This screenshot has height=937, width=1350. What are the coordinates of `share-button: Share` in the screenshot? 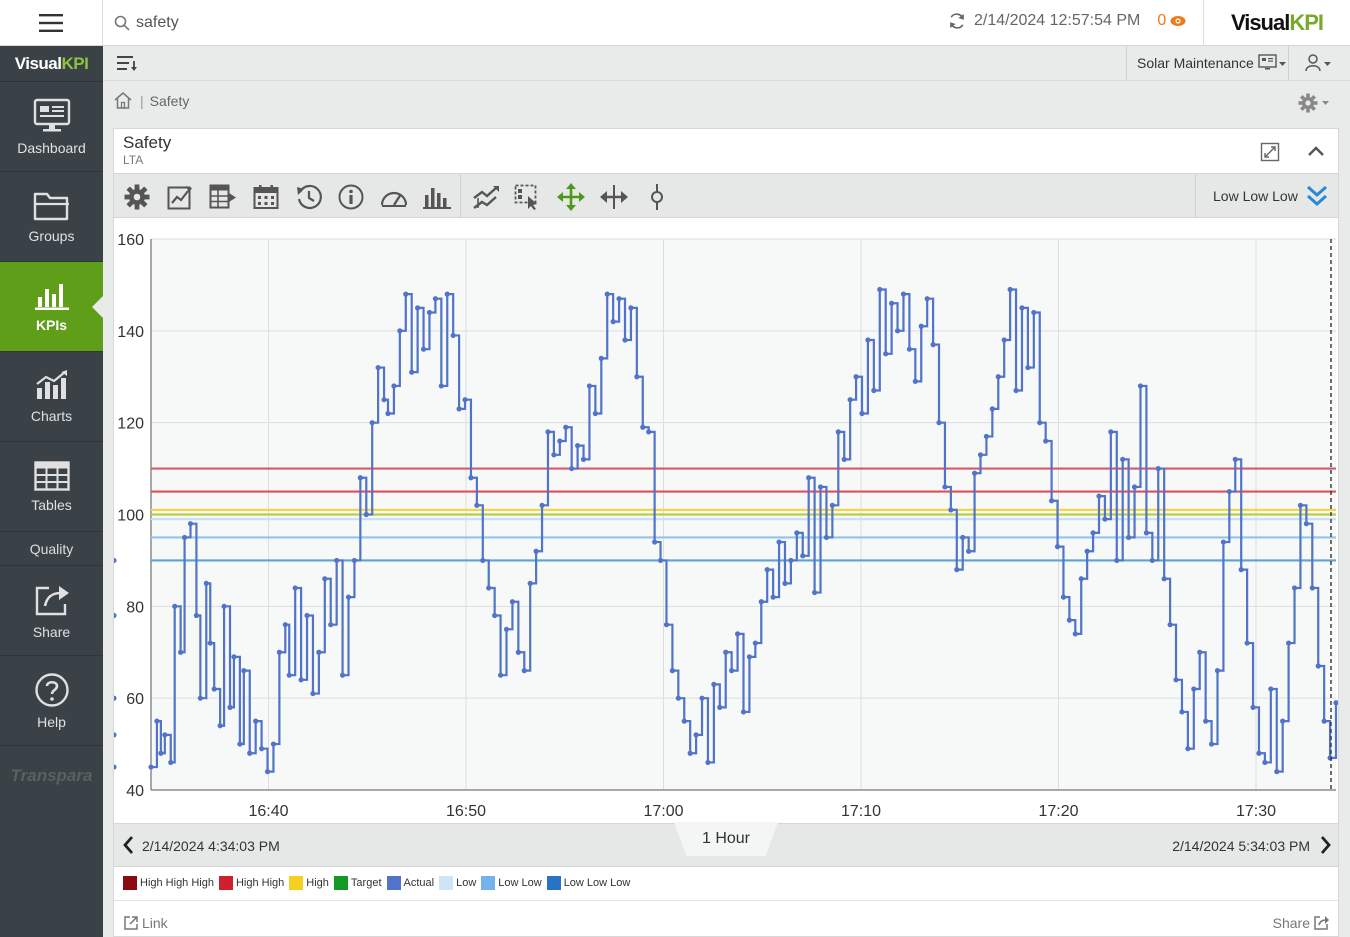 It's located at (1301, 923).